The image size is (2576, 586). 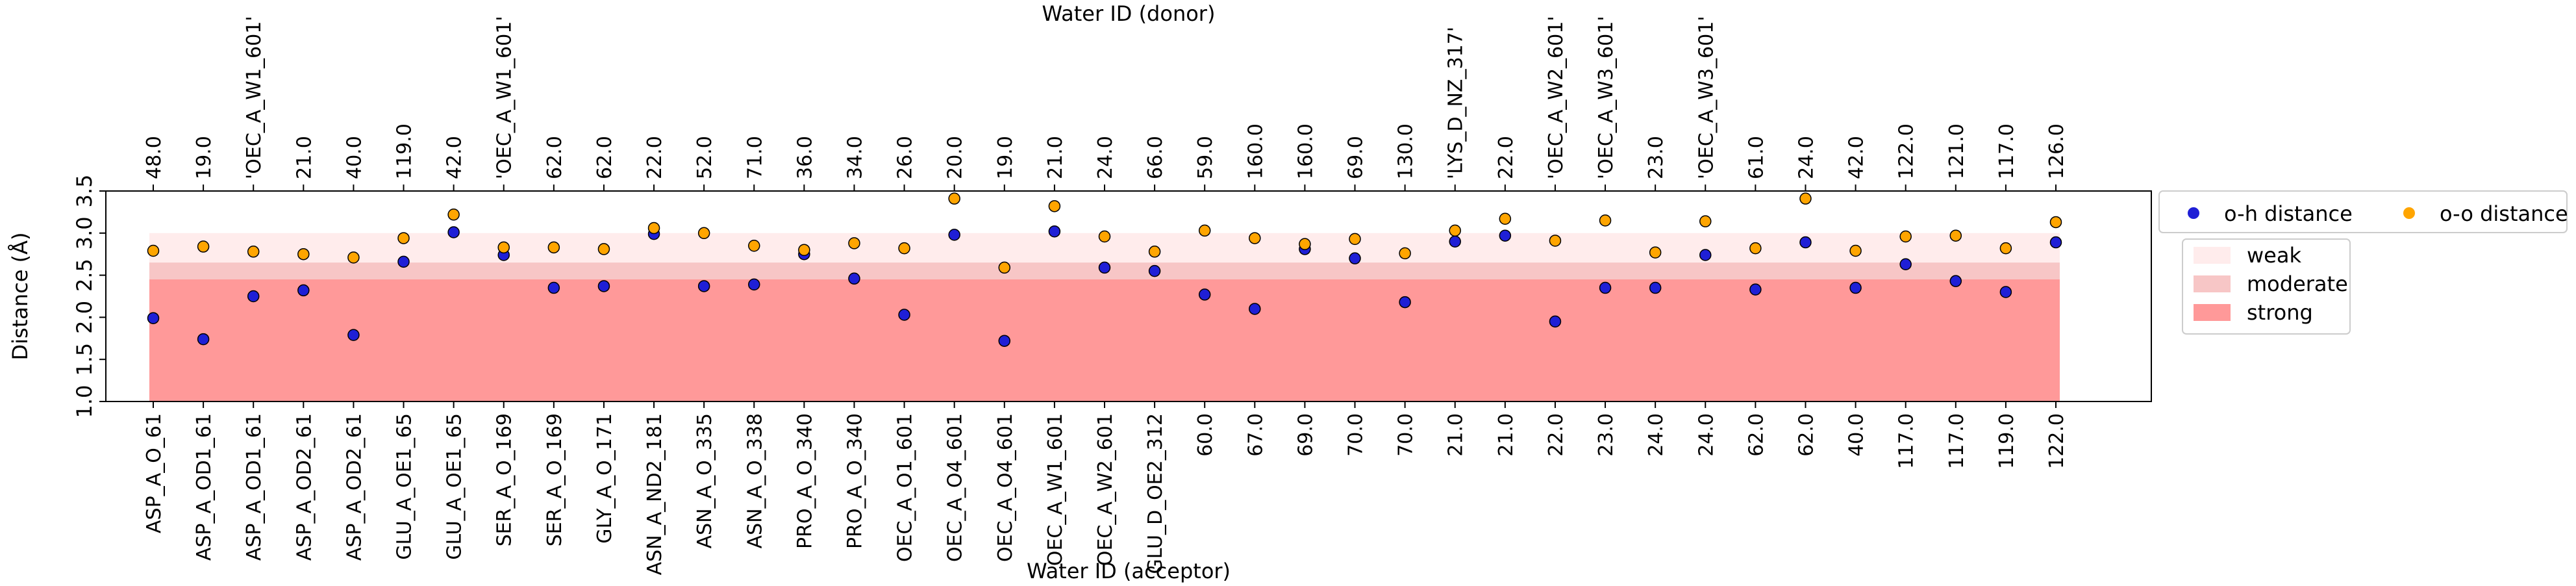 What do you see at coordinates (1255, 435) in the screenshot?
I see `acceptor-tick-label: 67.0` at bounding box center [1255, 435].